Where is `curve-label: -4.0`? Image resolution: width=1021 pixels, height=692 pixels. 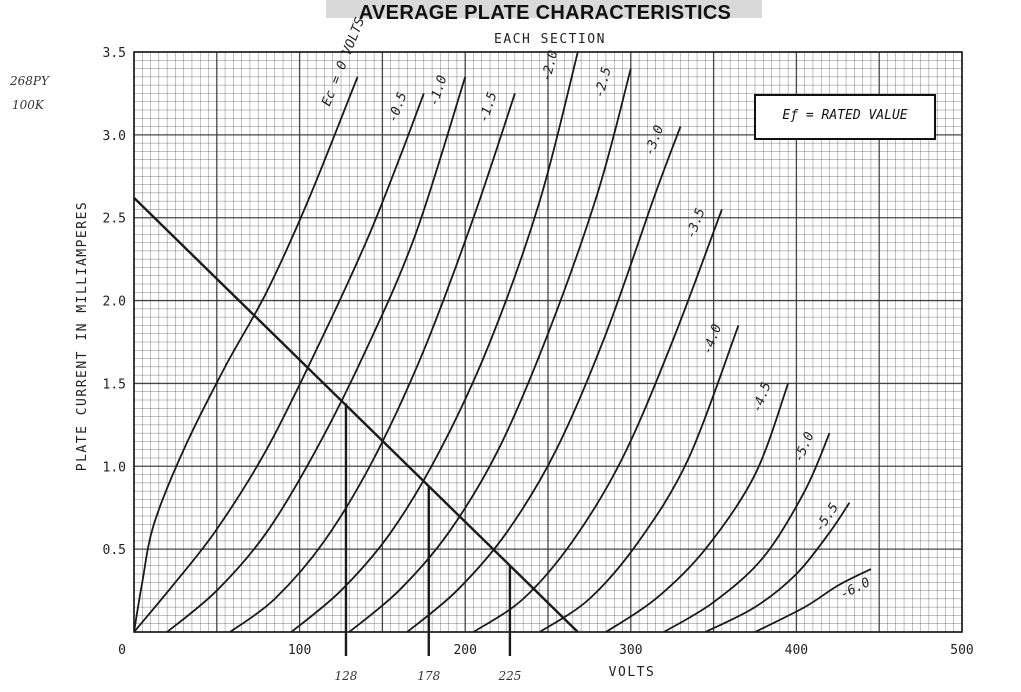
curve-label: -4.0 is located at coordinates (712, 339).